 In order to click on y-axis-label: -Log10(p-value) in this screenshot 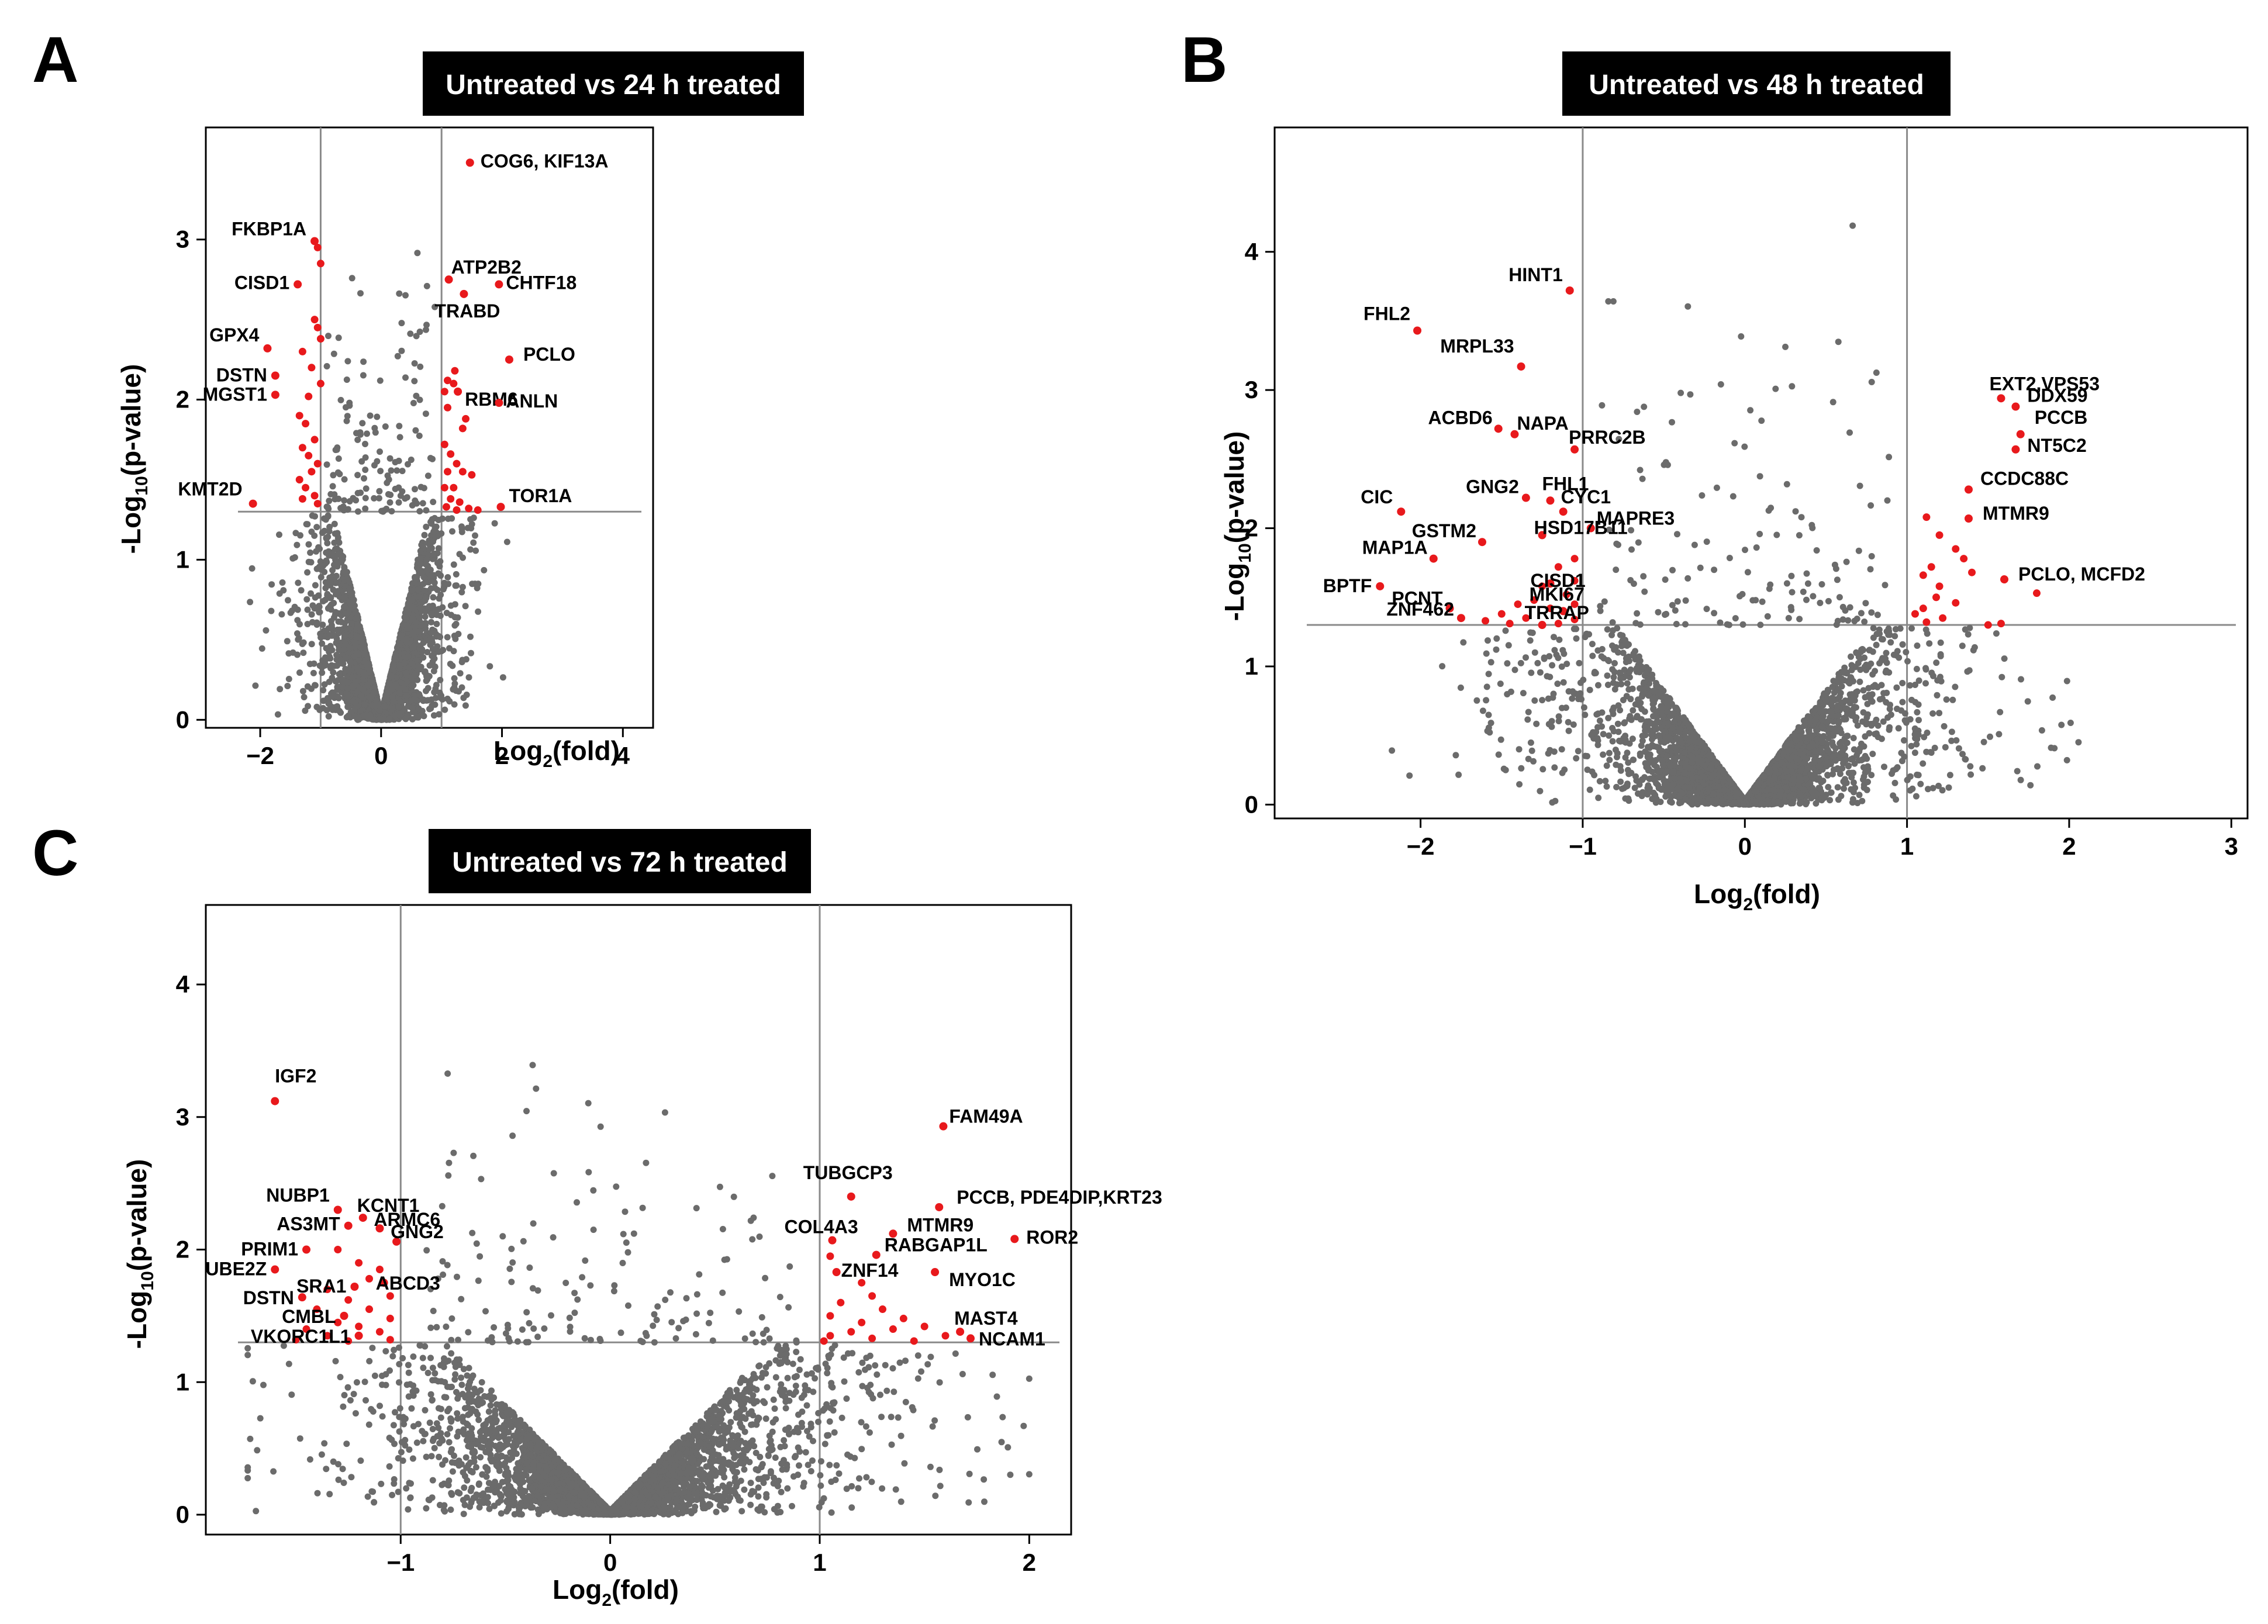, I will do `click(133, 459)`.